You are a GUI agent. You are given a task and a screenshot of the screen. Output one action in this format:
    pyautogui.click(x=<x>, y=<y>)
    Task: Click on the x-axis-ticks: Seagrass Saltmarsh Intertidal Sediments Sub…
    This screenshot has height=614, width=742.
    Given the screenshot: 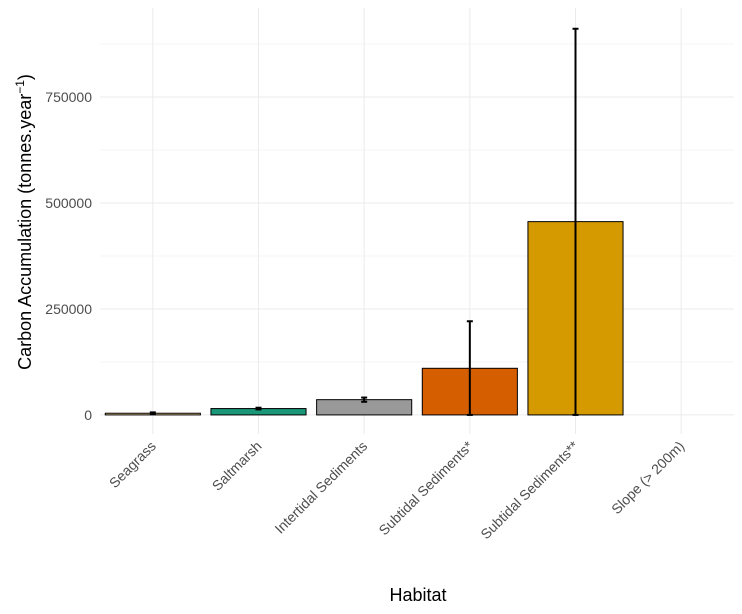 What is the action you would take?
    pyautogui.click(x=396, y=489)
    